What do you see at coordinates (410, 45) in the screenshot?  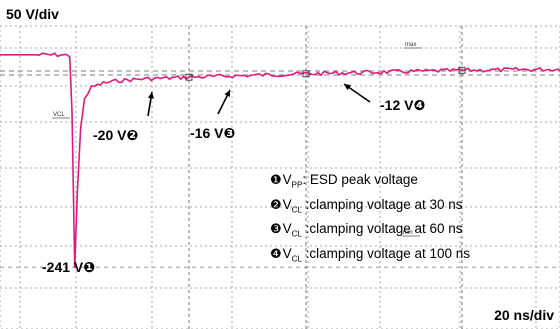 I see `svg-text: max` at bounding box center [410, 45].